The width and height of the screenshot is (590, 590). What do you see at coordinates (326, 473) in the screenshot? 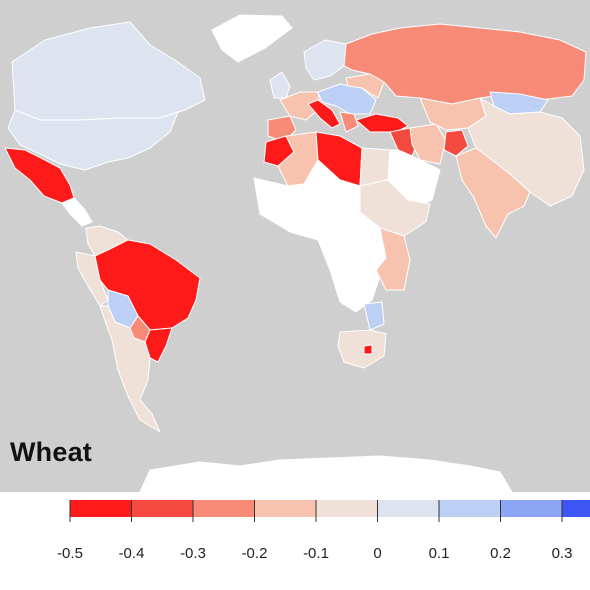
I see `region-antarctica` at bounding box center [326, 473].